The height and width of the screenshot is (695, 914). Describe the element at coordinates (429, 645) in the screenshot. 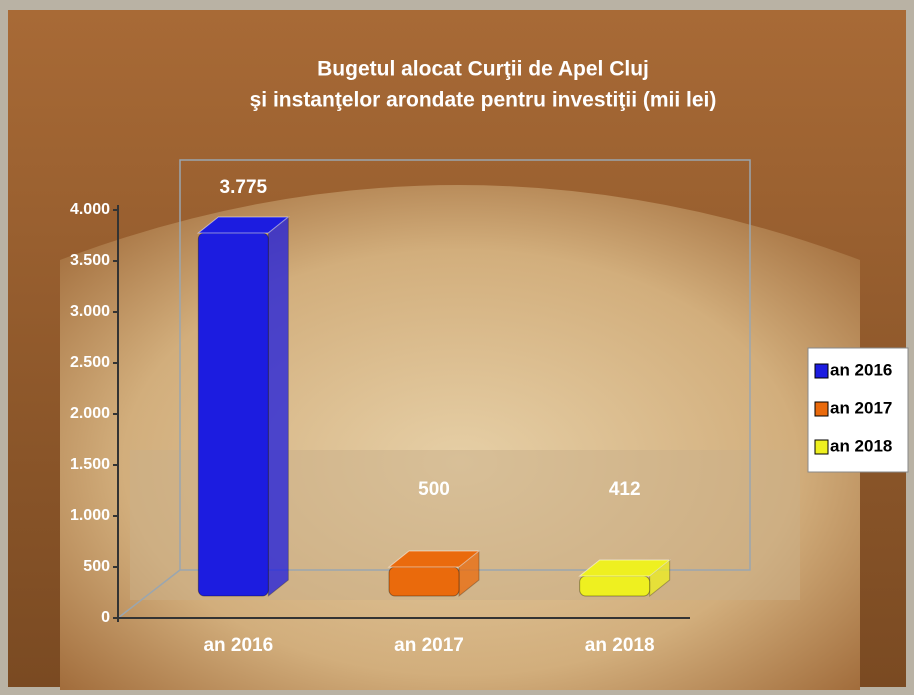

I see `x-tick-label: an 2017` at that location.